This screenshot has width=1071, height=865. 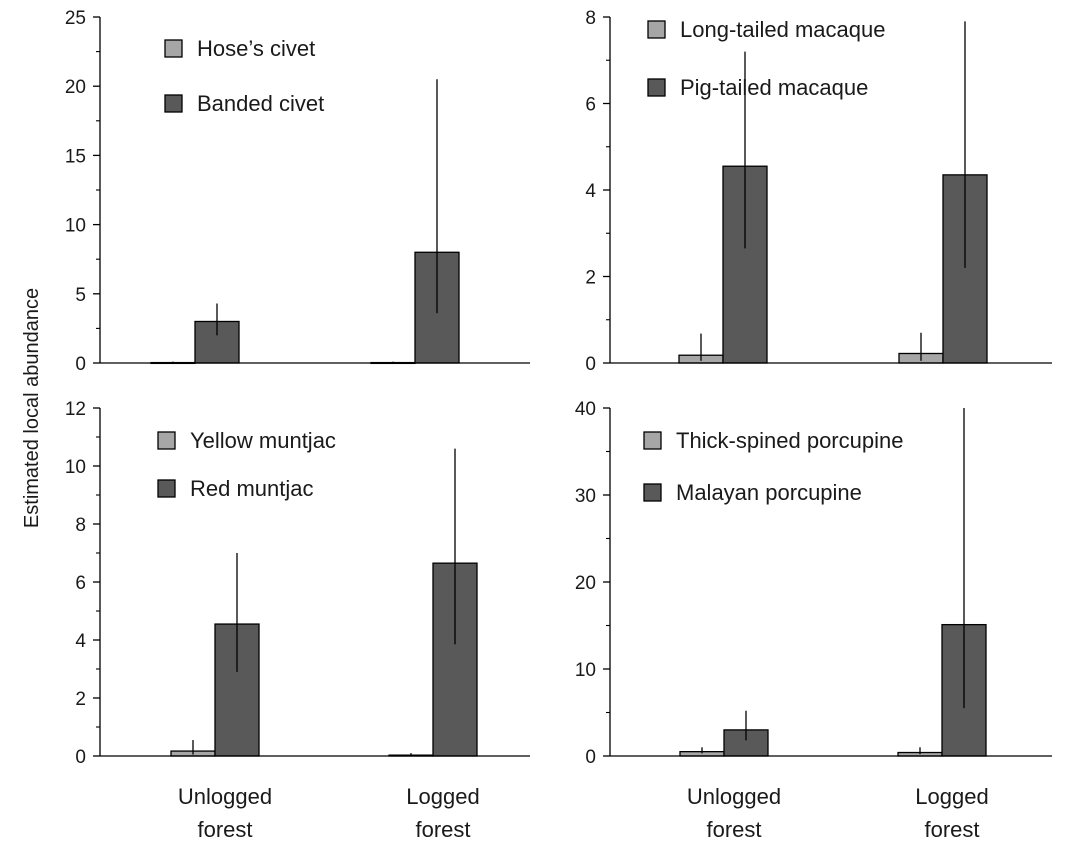 I want to click on y-tick-label: 25, so click(x=75, y=18).